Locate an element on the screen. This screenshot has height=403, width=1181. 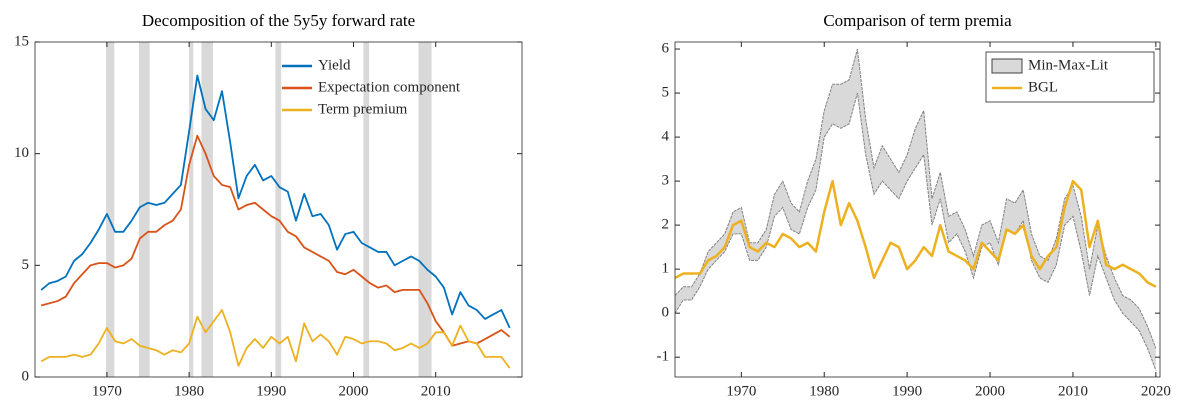
y-tick-label: 1 is located at coordinates (666, 269).